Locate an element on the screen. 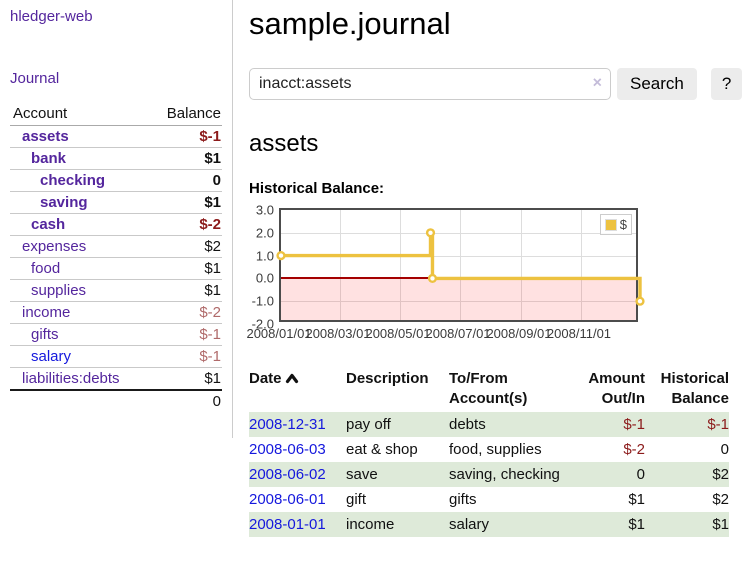 The image size is (742, 582). account-row: food $1 is located at coordinates (116, 268).